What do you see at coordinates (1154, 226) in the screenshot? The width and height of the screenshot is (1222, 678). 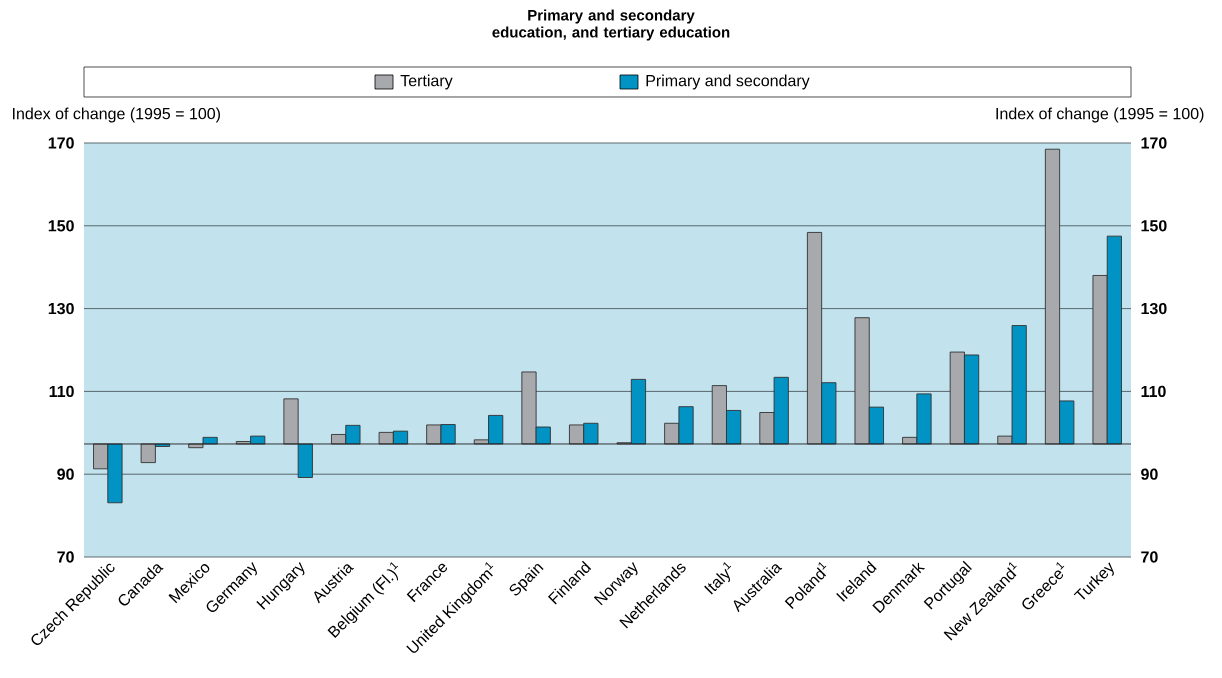 I see `y2-tick-label: 150` at bounding box center [1154, 226].